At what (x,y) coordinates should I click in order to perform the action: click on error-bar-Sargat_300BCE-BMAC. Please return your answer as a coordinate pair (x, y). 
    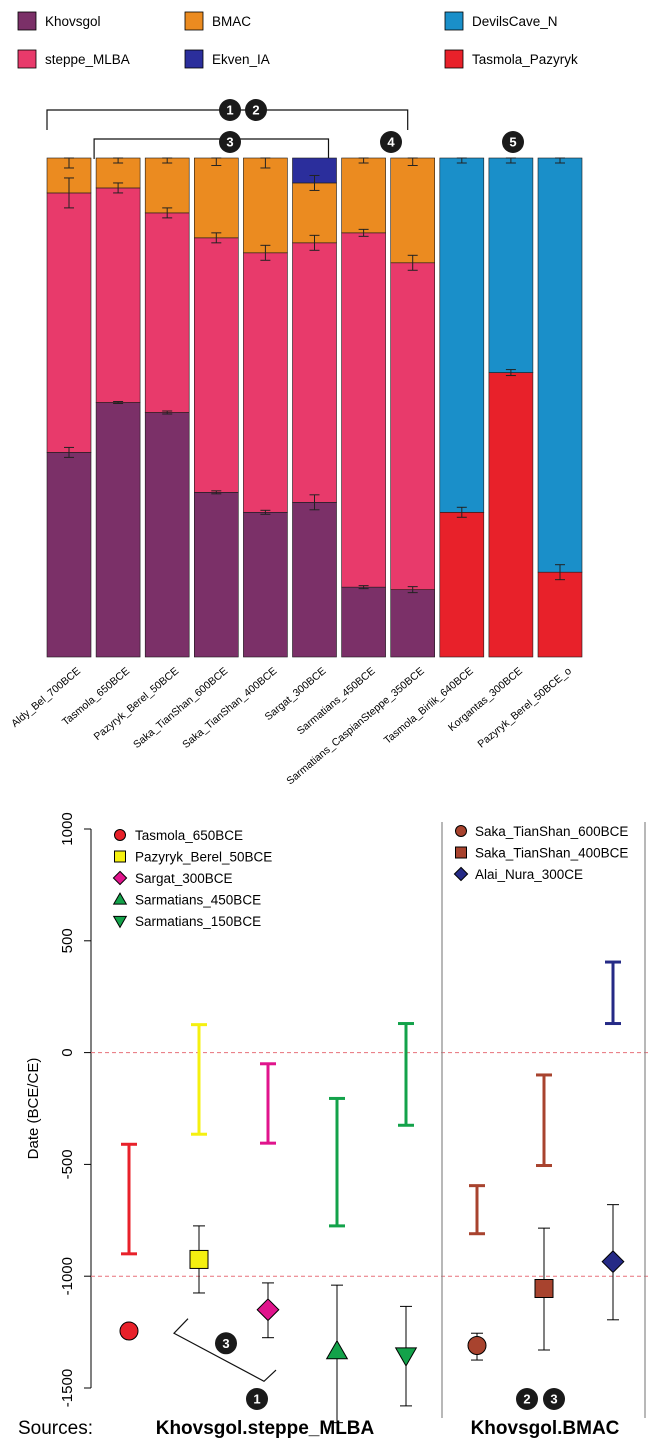
    Looking at the image, I should click on (314, 182).